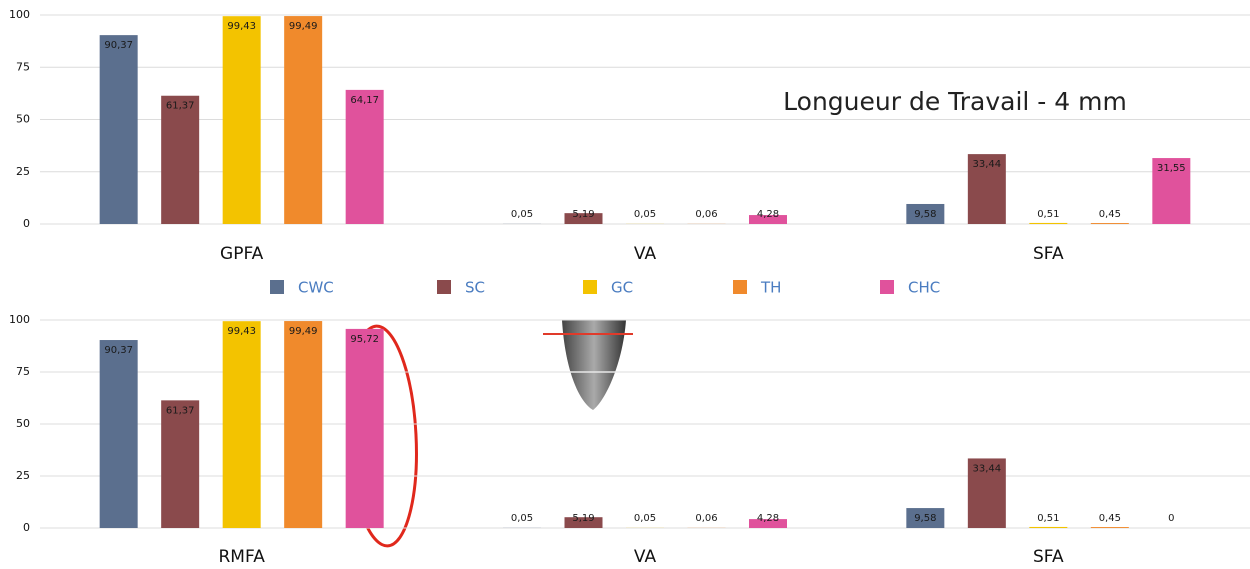 Image resolution: width=1250 pixels, height=569 pixels. I want to click on legend-label: SC, so click(475, 288).